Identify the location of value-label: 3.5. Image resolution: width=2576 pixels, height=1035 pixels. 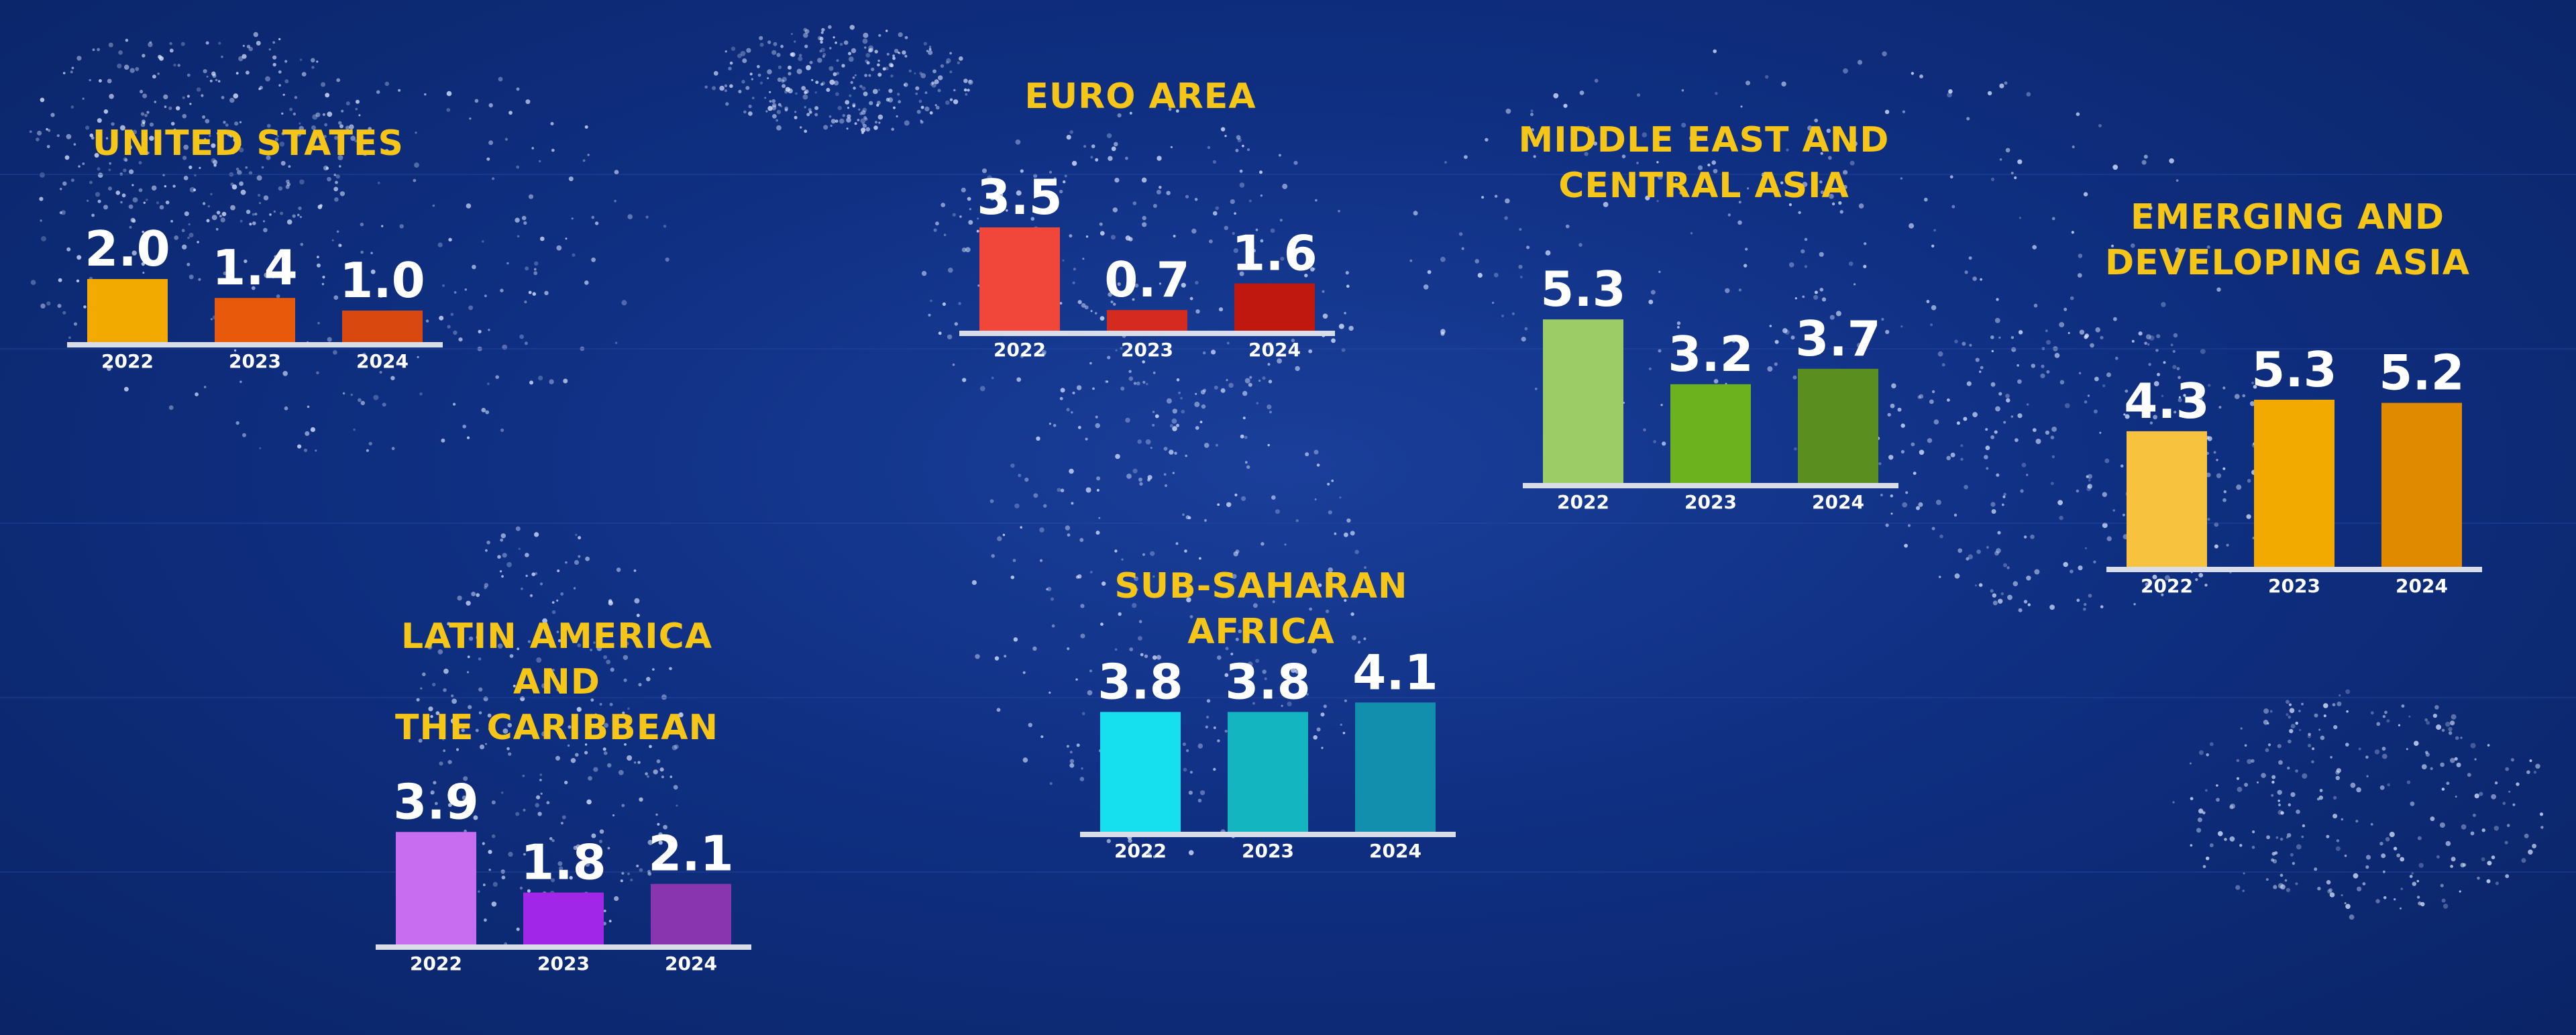
(1020, 197).